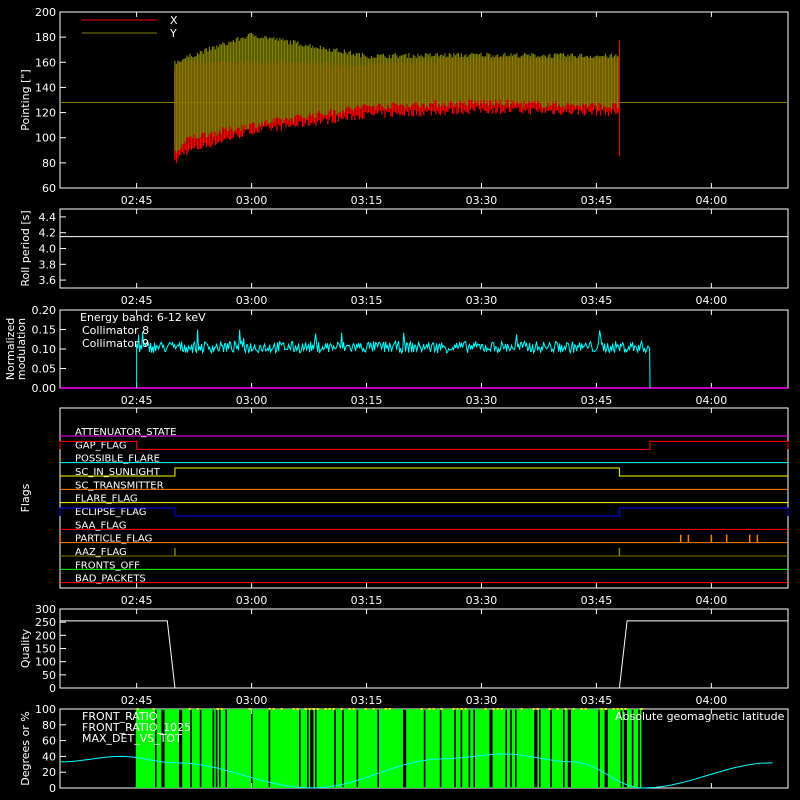  I want to click on flag-label: PARTICLE_FLAG, so click(113, 539).